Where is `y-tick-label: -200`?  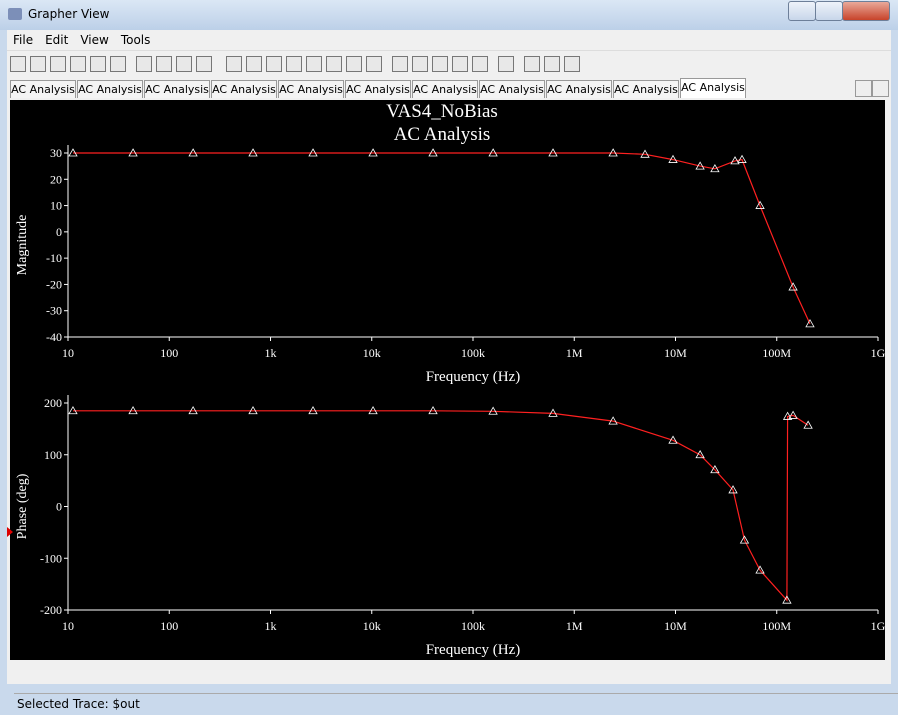 y-tick-label: -200 is located at coordinates (51, 610).